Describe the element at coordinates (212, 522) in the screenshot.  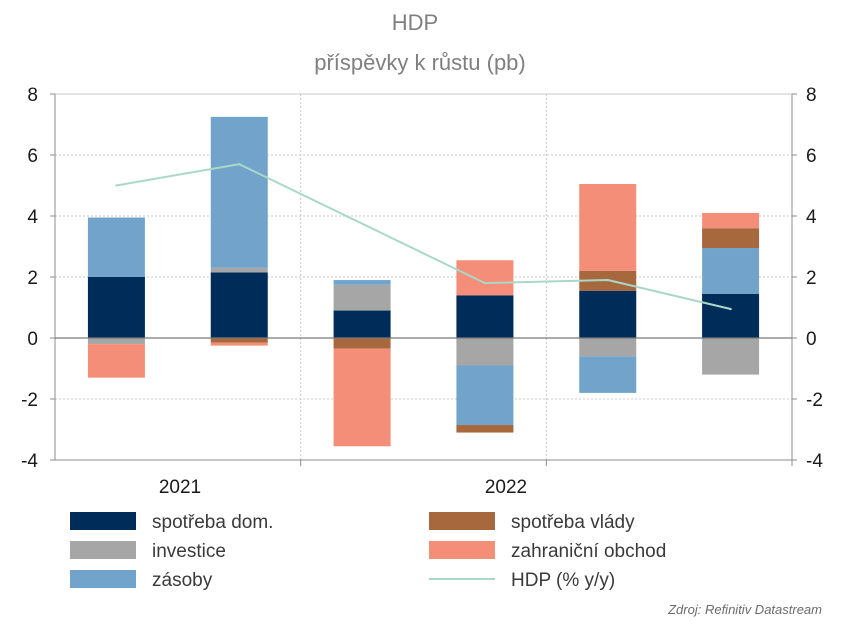
I see `legend-label-0: spotřeba dom.` at that location.